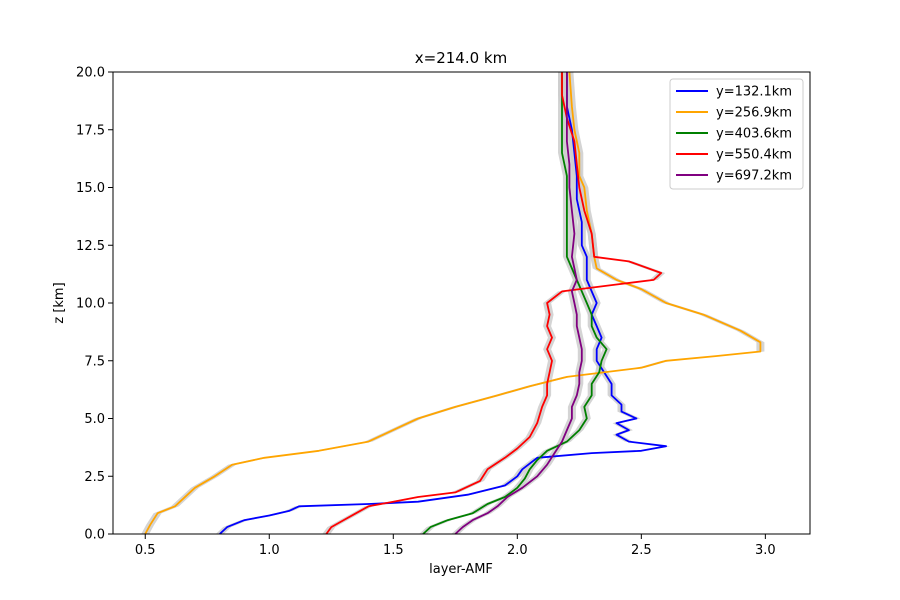 The height and width of the screenshot is (600, 900). Describe the element at coordinates (754, 176) in the screenshot. I see `legend-label: y=697.2km` at that location.